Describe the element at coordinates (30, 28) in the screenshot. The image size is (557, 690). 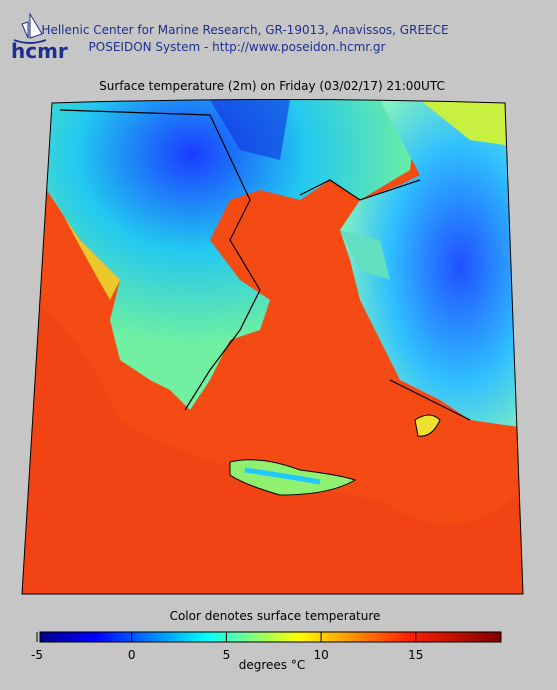
I see `logo` at that location.